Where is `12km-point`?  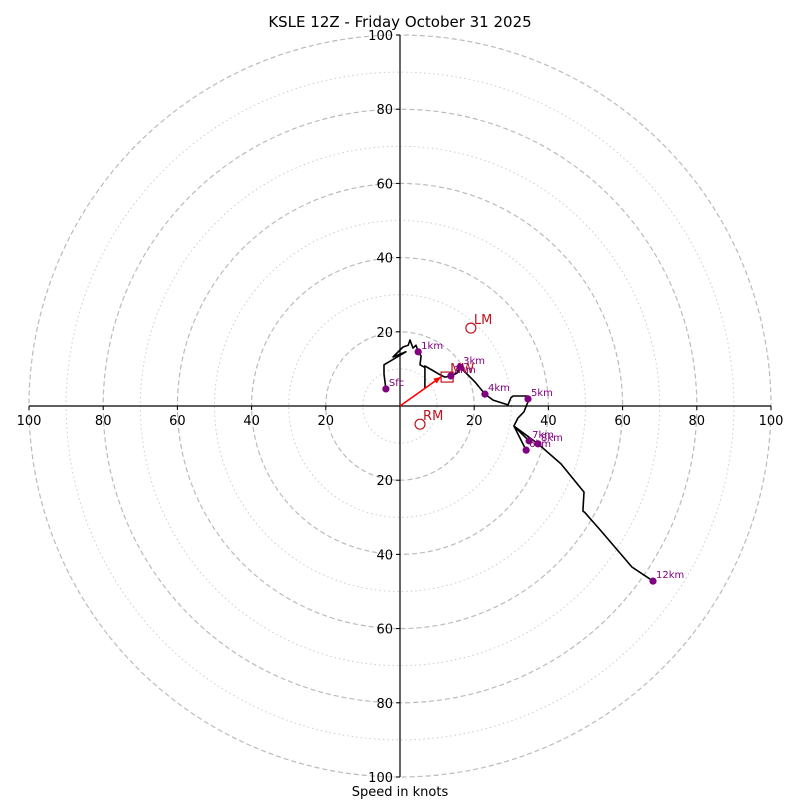 12km-point is located at coordinates (653, 581).